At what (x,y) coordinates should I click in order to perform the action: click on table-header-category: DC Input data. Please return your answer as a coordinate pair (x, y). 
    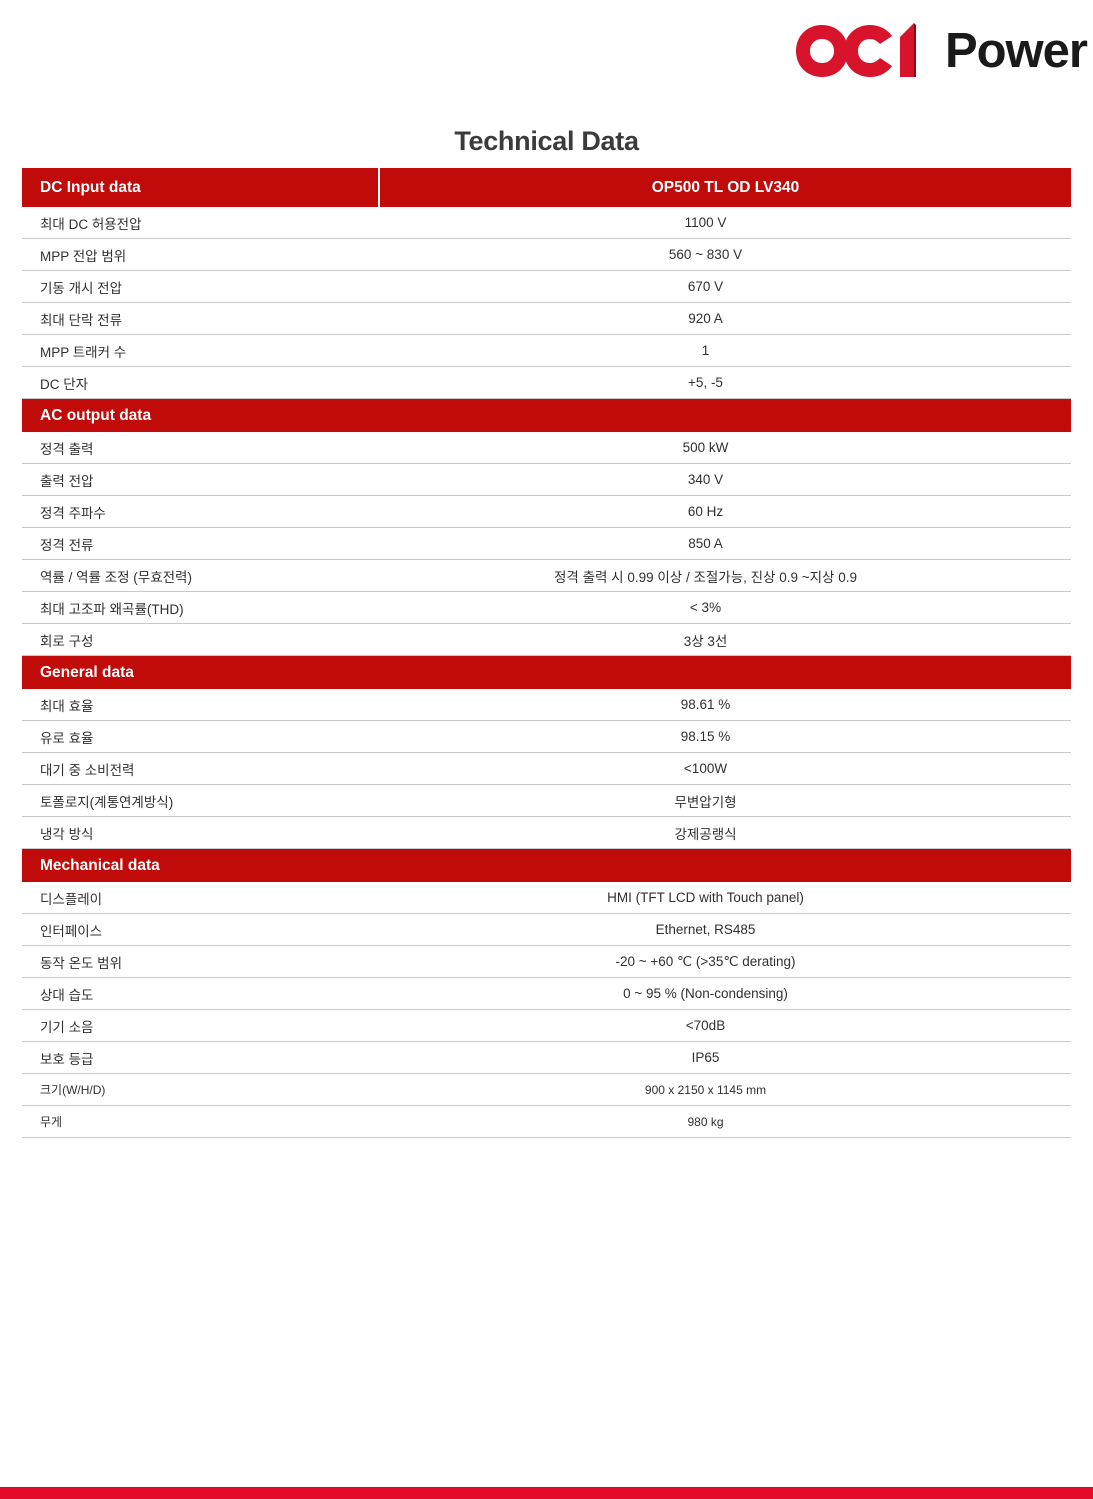
    Looking at the image, I should click on (201, 187).